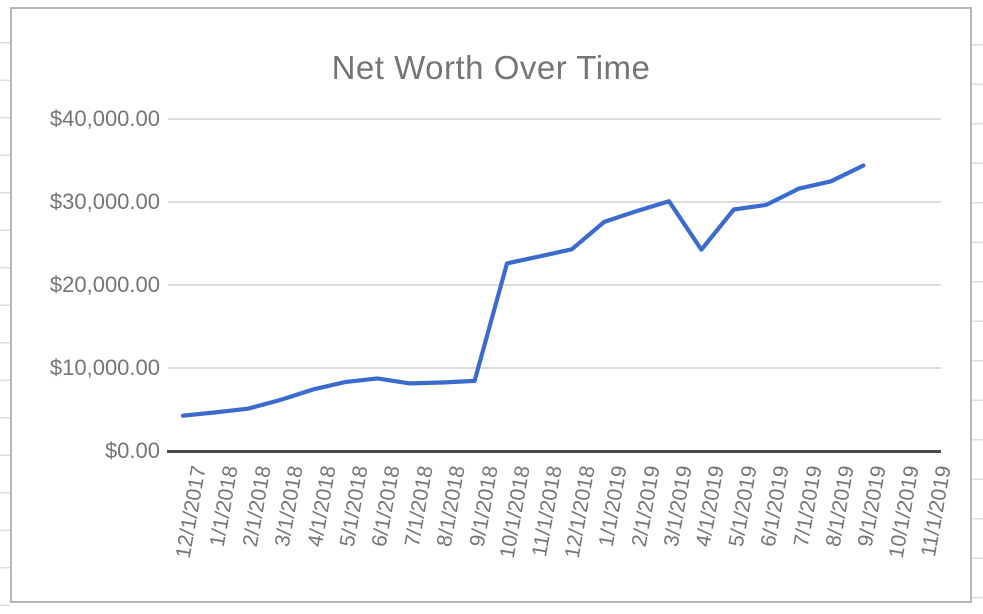  What do you see at coordinates (977, 308) in the screenshot?
I see `spreadsheet-gridlines-right` at bounding box center [977, 308].